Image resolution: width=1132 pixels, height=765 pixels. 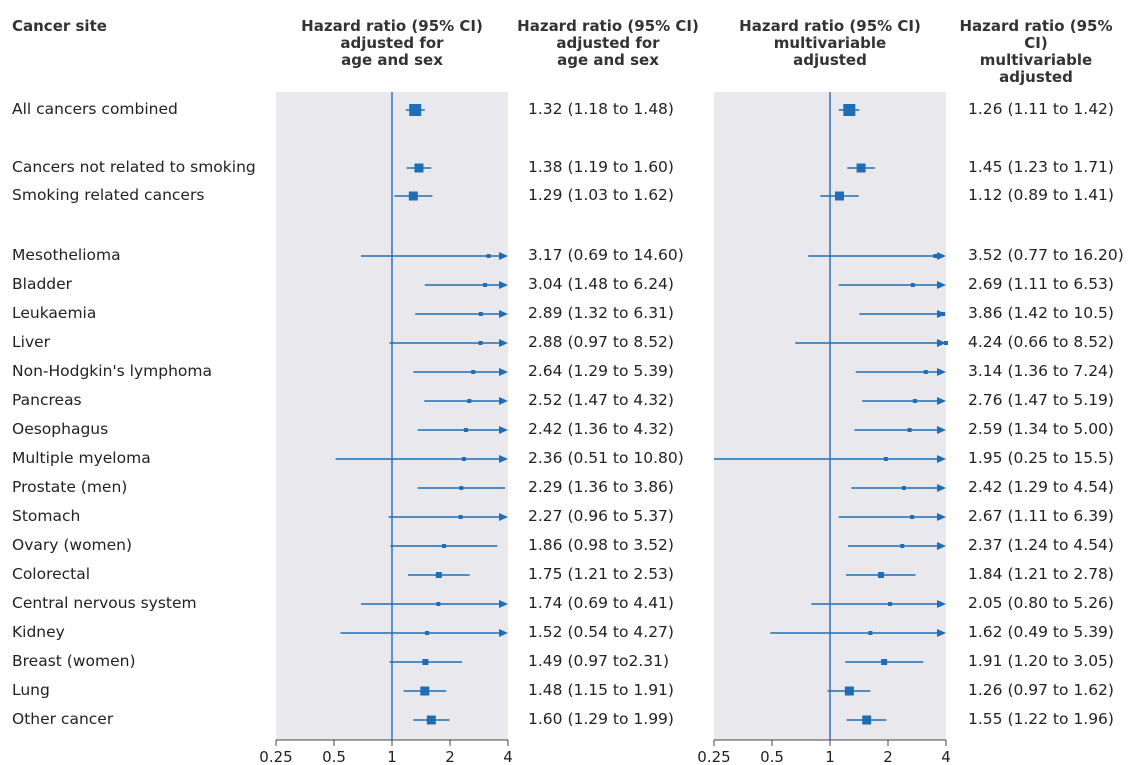 I want to click on row-label: All cancers combined, so click(x=95, y=109).